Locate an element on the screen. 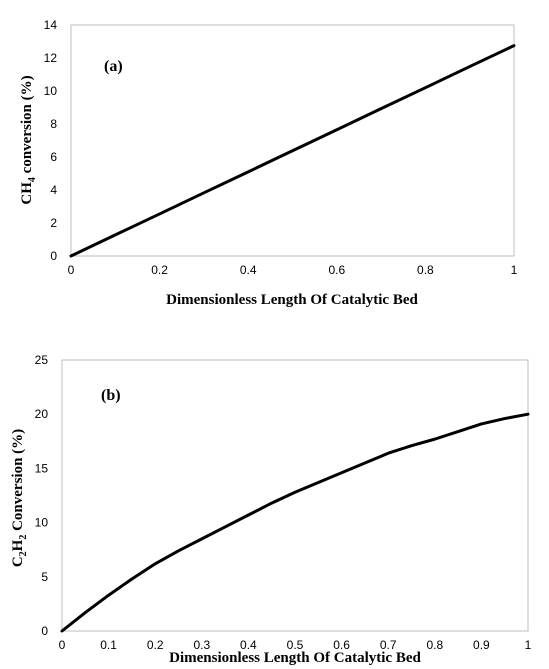 This screenshot has width=549, height=669. chart-a-y-label-pre: CH is located at coordinates (27, 193).